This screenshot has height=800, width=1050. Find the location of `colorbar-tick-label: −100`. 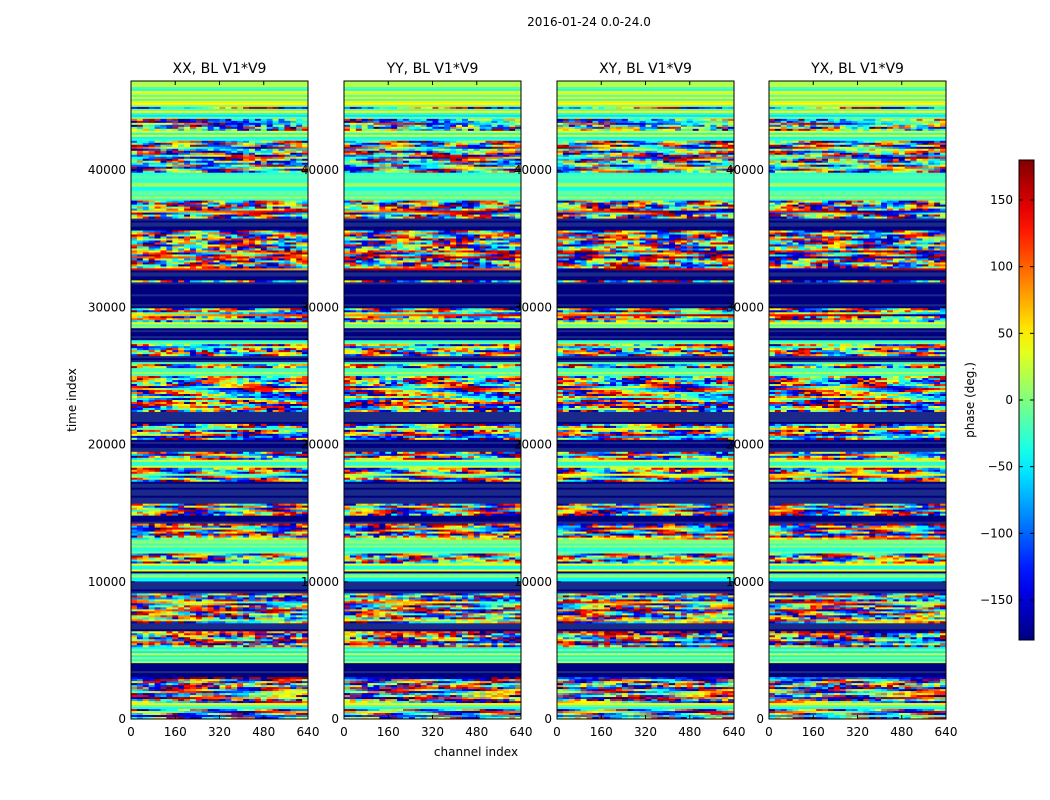

colorbar-tick-label: −100 is located at coordinates (996, 533).